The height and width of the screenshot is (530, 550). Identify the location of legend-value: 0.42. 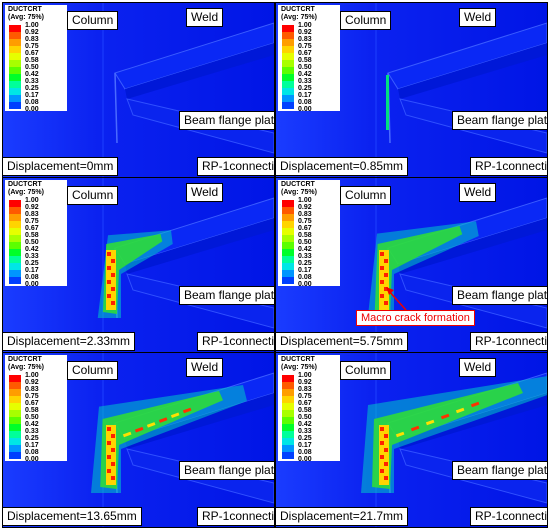
(32, 424).